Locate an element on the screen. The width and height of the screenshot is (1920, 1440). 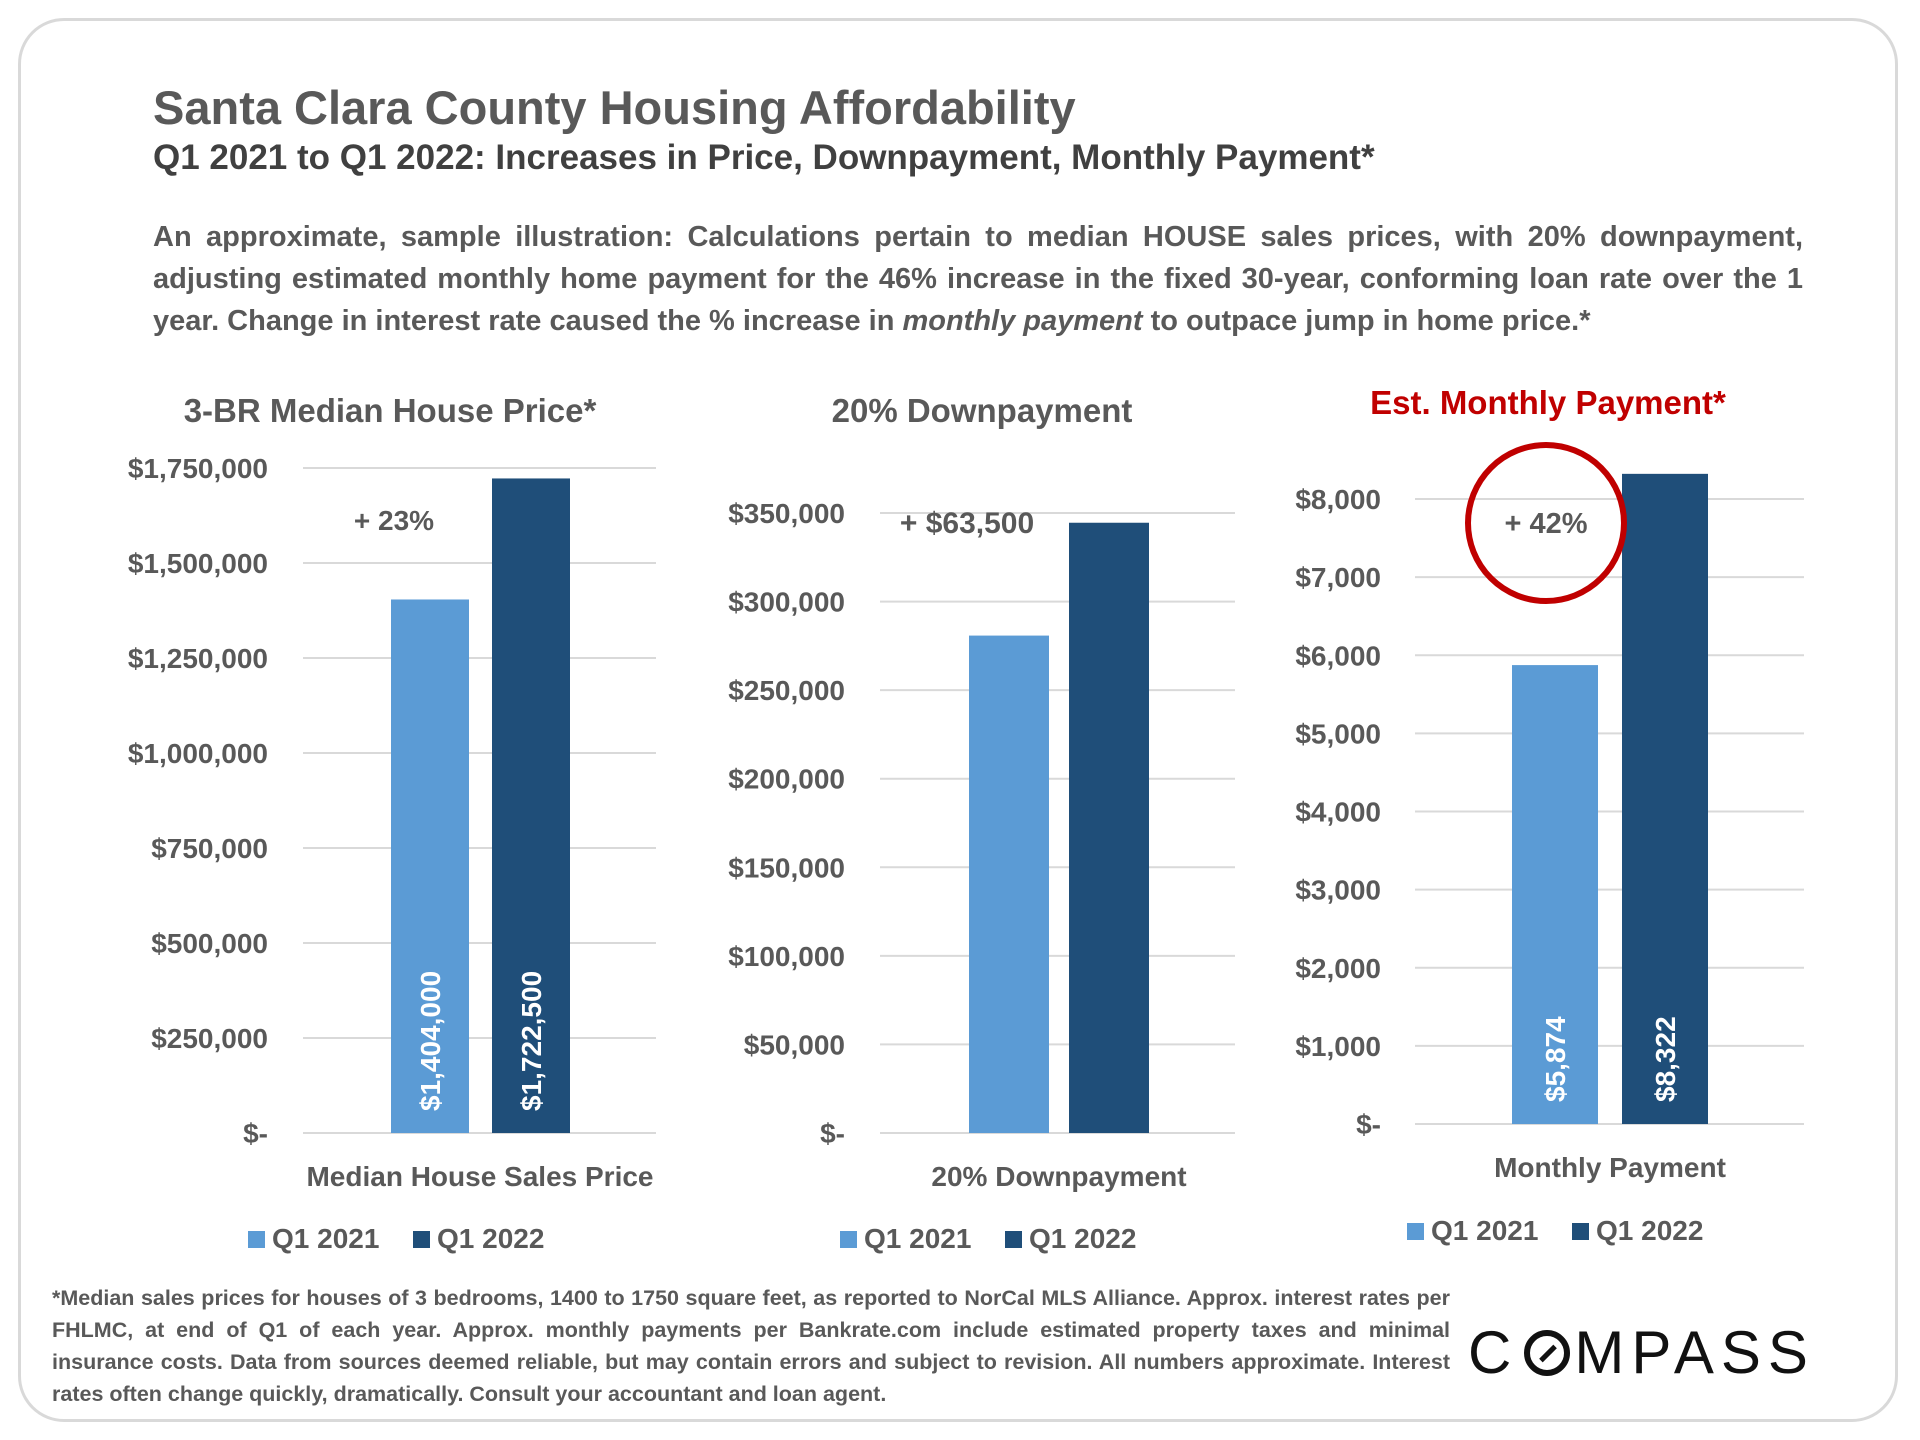
y-tick-label: $4,000 is located at coordinates (1338, 812).